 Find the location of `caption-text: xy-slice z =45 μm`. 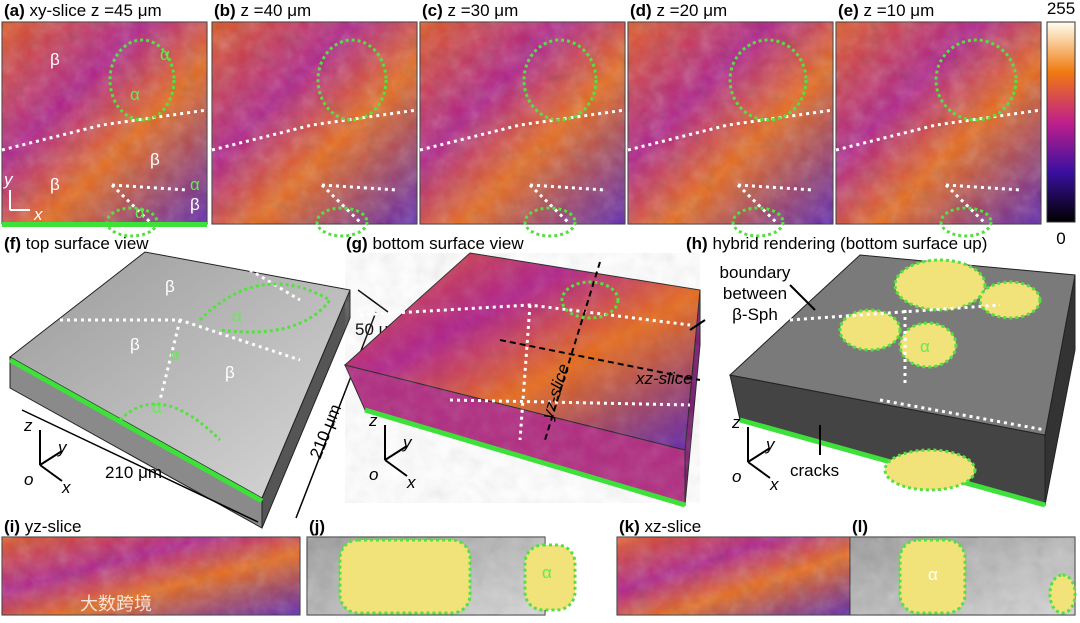

caption-text: xy-slice z =45 μm is located at coordinates (96, 10).